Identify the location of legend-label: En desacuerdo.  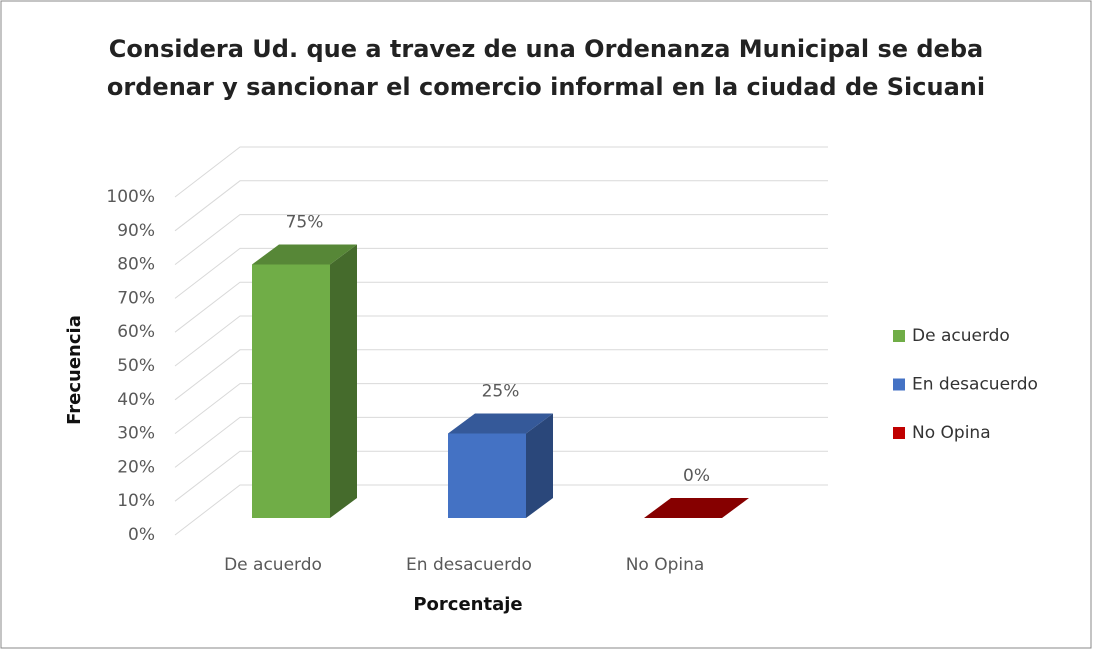
(975, 385).